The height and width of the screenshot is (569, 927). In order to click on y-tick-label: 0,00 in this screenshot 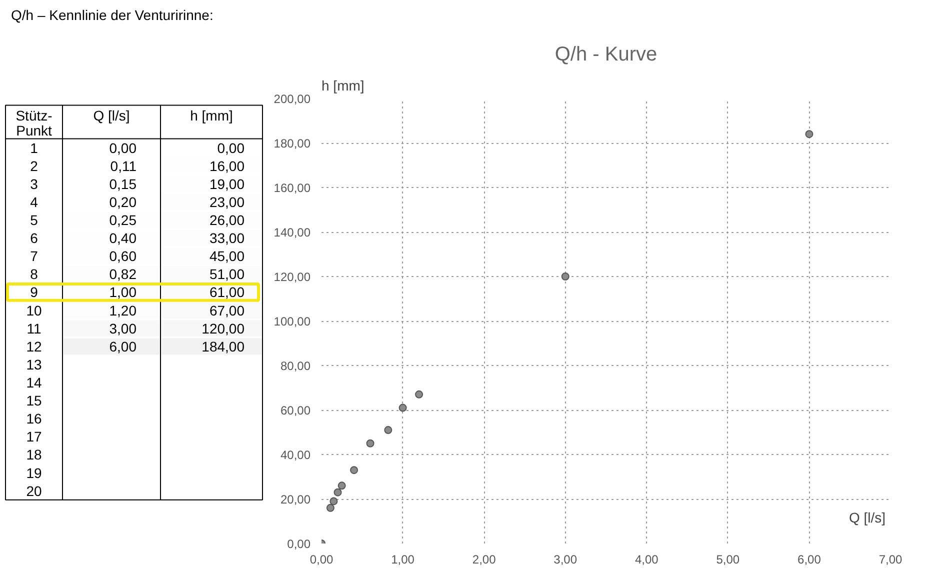, I will do `click(299, 544)`.